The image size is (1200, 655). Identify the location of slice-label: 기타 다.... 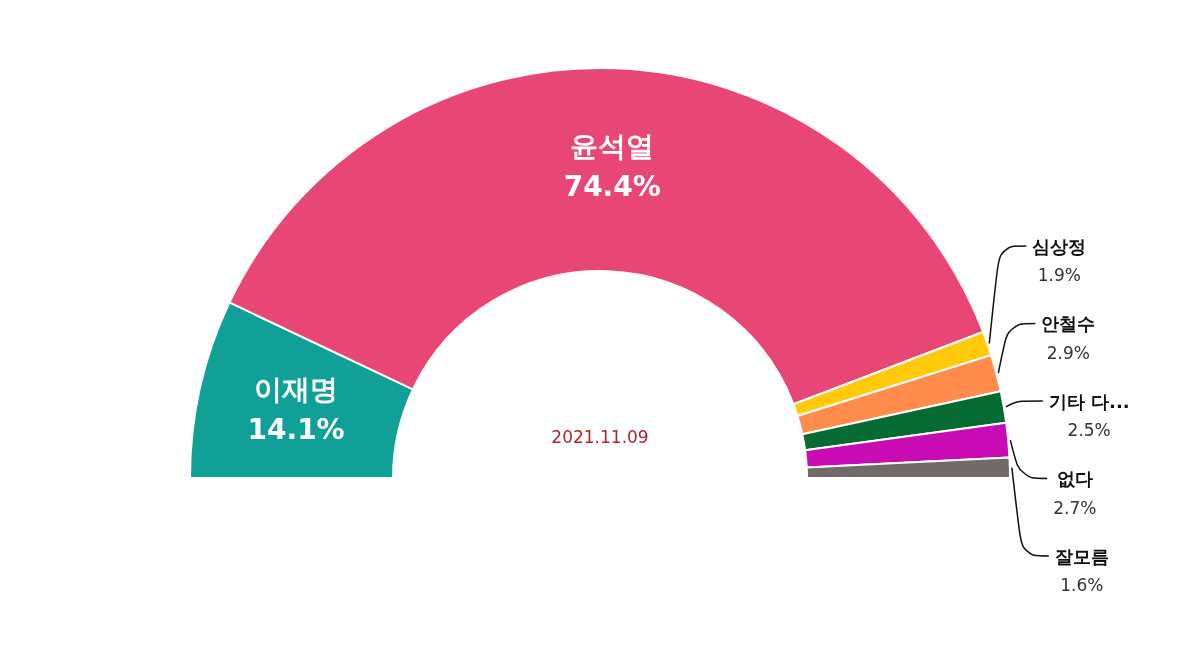
(1089, 401).